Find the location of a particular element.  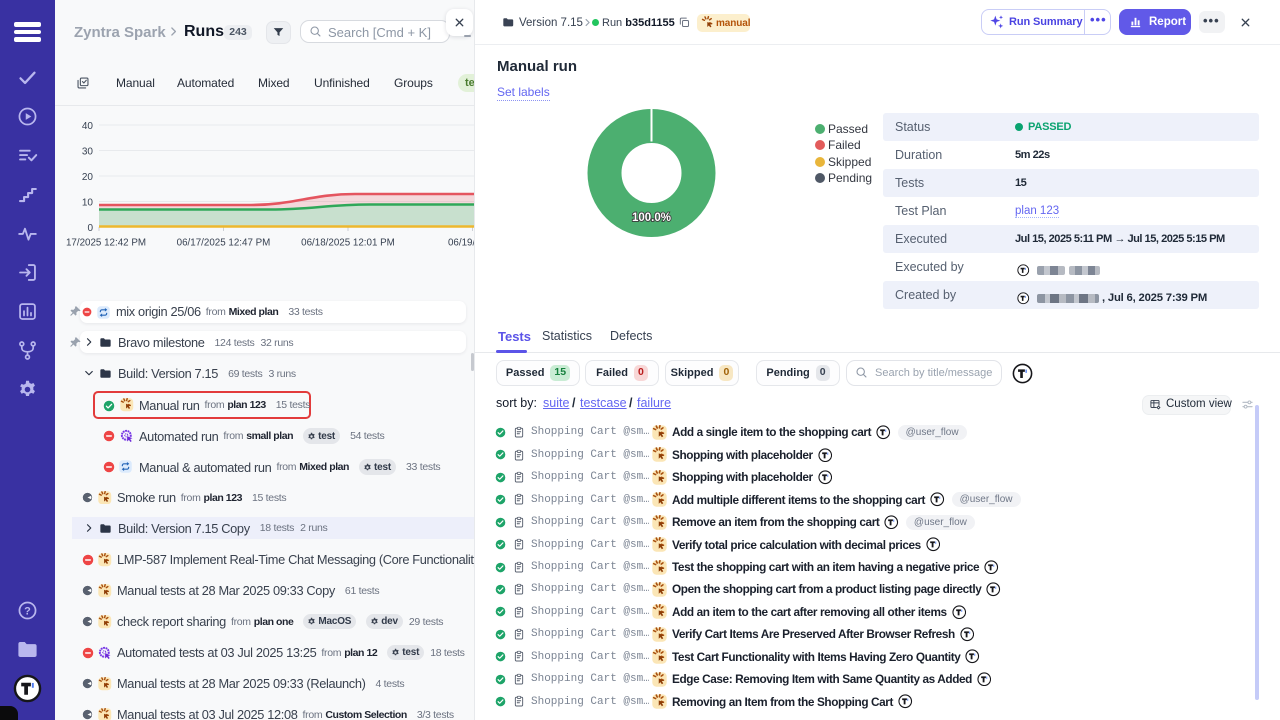

svg-text: 06/18/2025 12:01 PM is located at coordinates (348, 243).